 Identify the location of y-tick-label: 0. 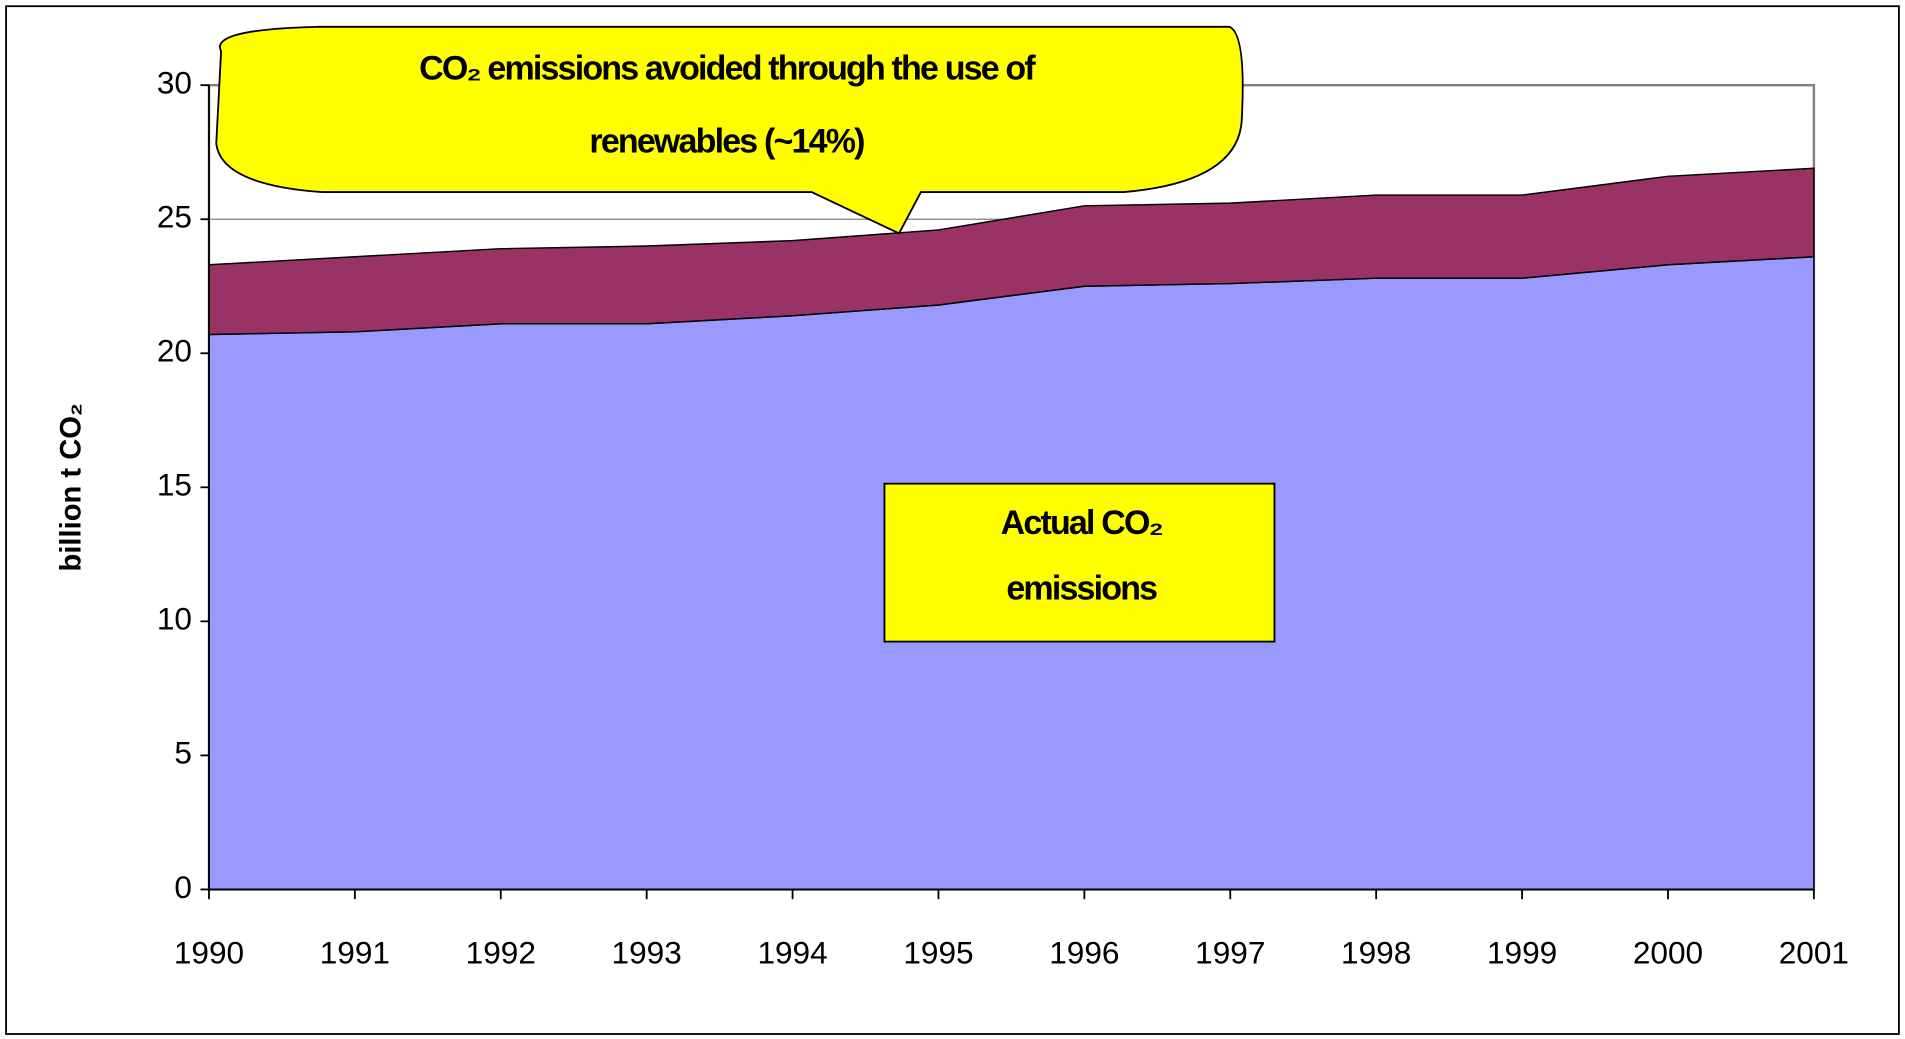
(183, 887).